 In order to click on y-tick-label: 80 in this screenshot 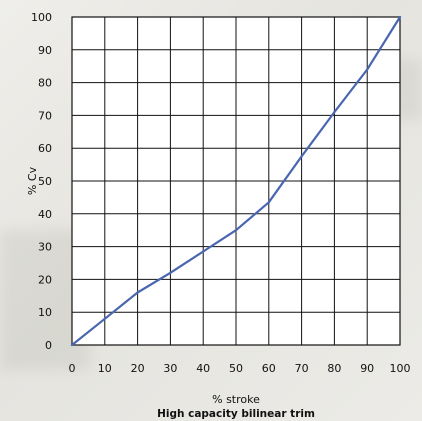, I will do `click(45, 83)`.